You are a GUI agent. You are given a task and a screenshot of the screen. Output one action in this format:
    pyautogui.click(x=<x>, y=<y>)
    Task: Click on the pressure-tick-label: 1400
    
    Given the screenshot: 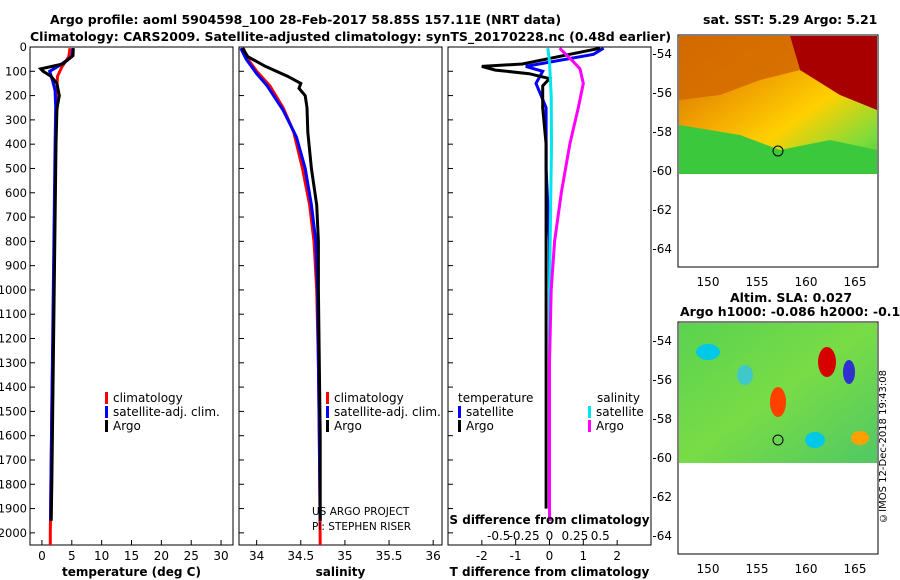 What is the action you would take?
    pyautogui.click(x=13, y=387)
    